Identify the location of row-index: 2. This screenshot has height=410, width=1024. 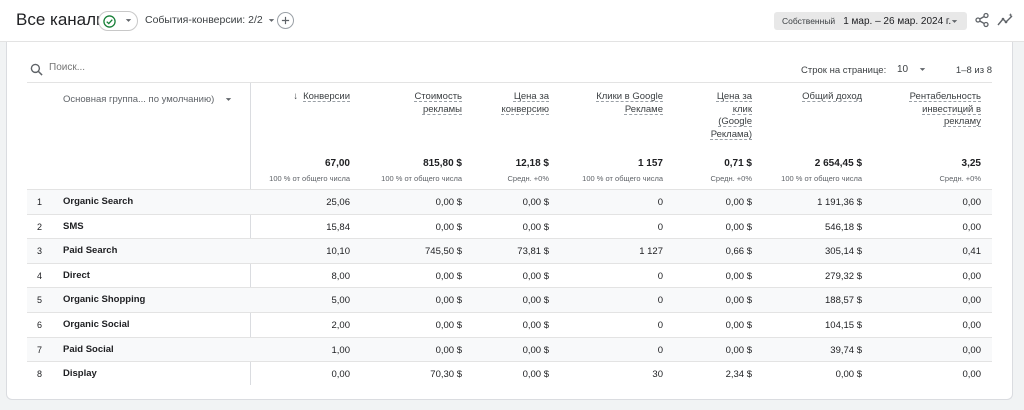
(40, 226).